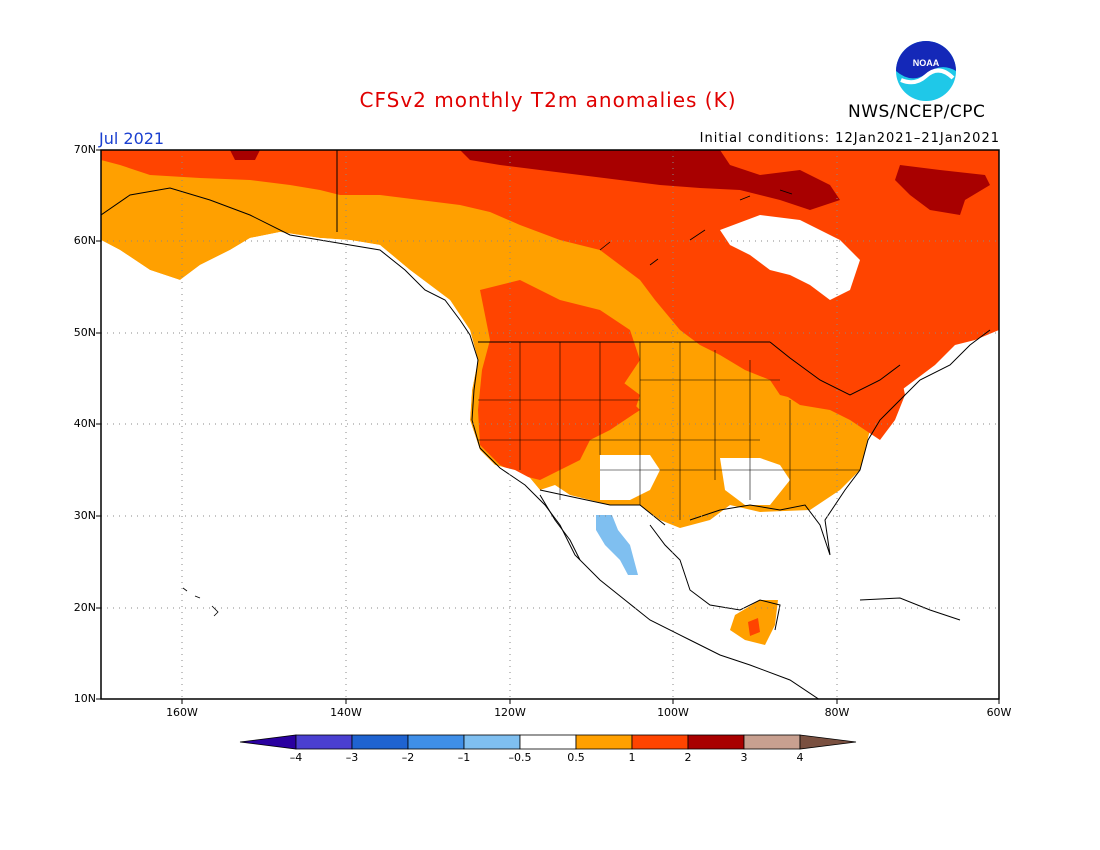 This screenshot has height=850, width=1100. I want to click on lon-label-160w: 160W, so click(182, 712).